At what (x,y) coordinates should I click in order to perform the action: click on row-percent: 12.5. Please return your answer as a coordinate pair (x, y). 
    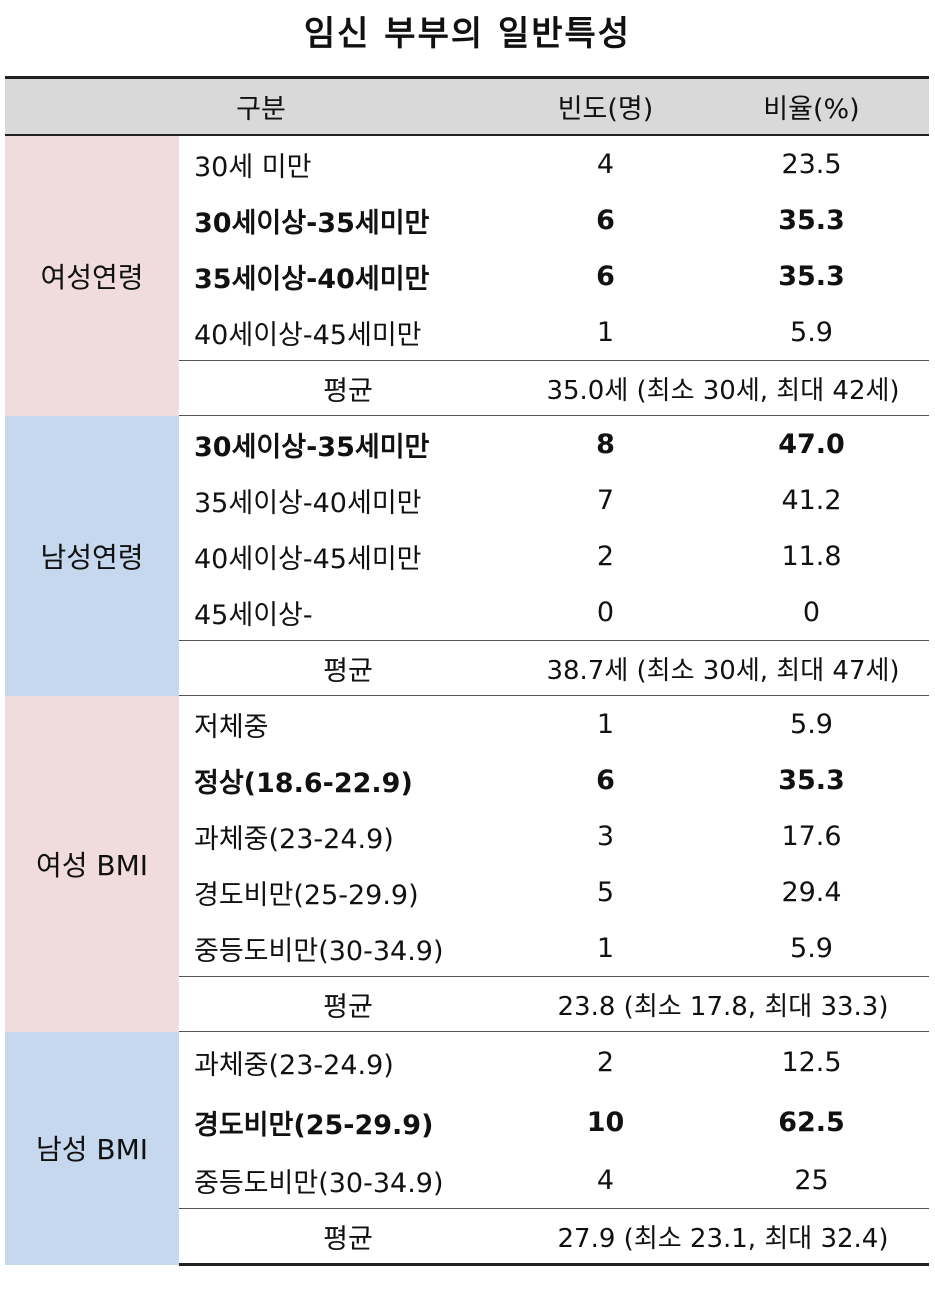
    Looking at the image, I should click on (811, 1062).